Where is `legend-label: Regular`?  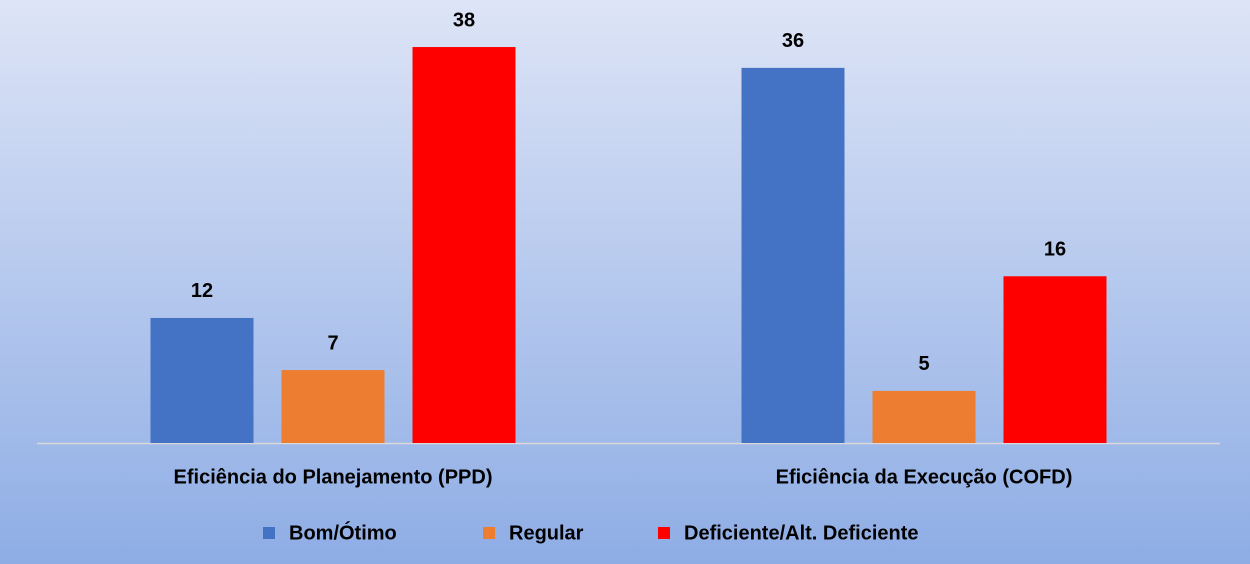
legend-label: Regular is located at coordinates (546, 533).